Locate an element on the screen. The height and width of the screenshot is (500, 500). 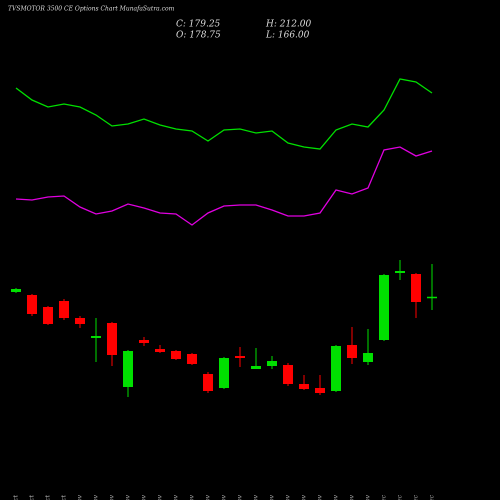
x-tick-label: 04 Nov is located at coordinates (96, 497).